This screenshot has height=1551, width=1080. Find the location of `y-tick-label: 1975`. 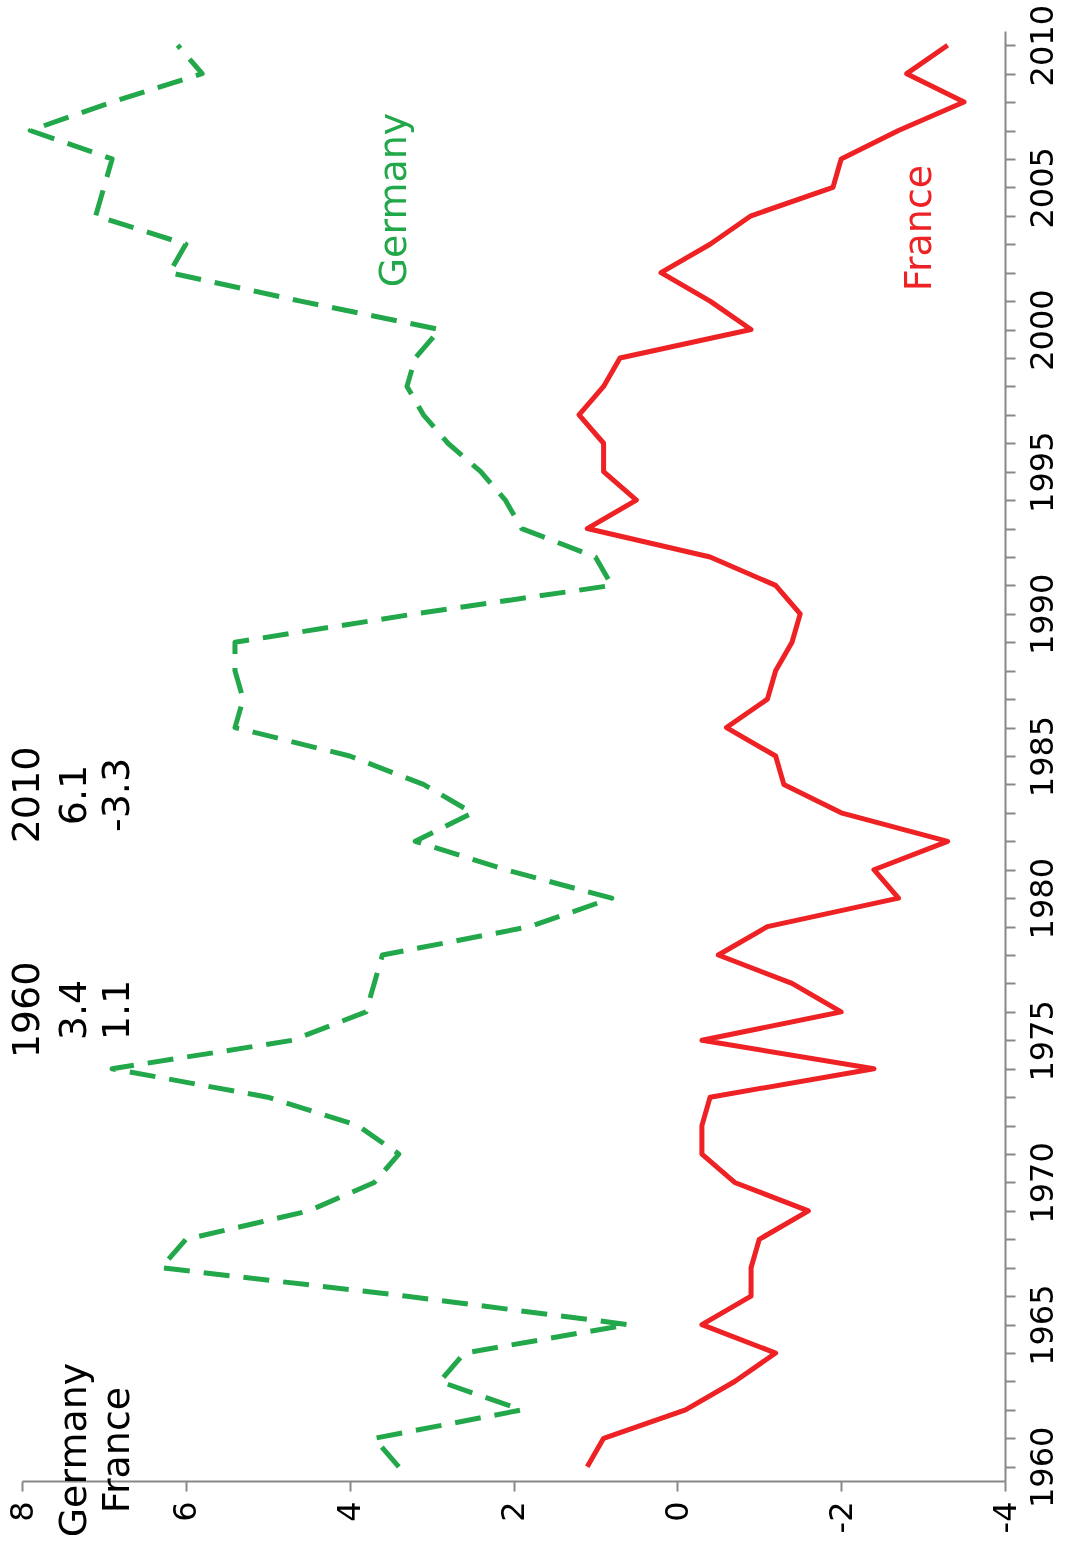

y-tick-label: 1975 is located at coordinates (1041, 1041).